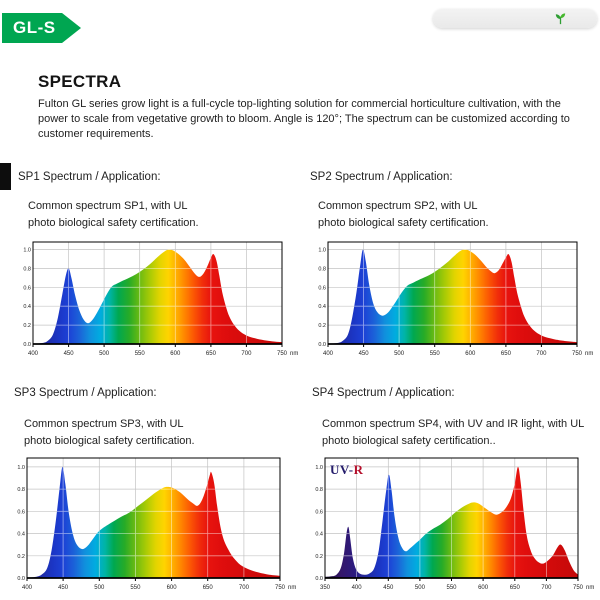 This screenshot has width=600, height=600. Describe the element at coordinates (381, 177) in the screenshot. I see `sp2-section-title: SP2 Spectrum / Application:` at that location.